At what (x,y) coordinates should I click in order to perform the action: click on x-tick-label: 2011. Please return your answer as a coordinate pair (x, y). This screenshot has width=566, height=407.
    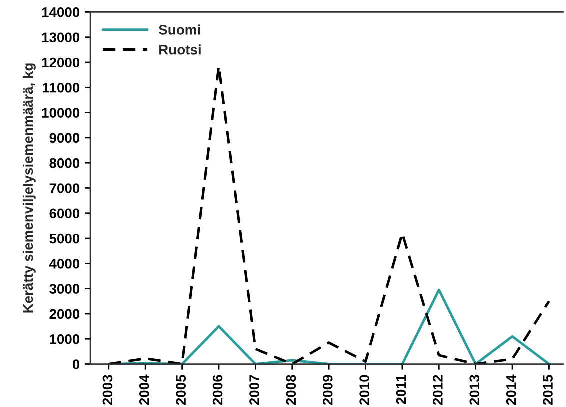
    Looking at the image, I should click on (401, 389).